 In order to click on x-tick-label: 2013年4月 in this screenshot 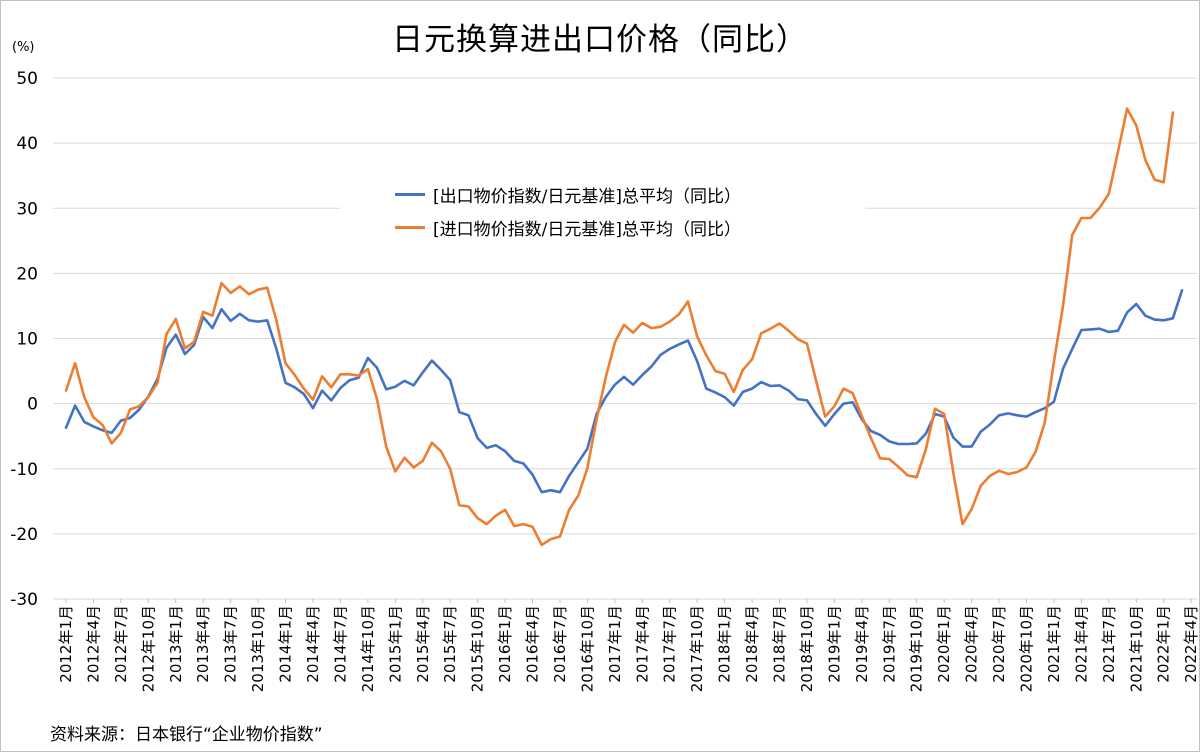, I will do `click(203, 644)`.